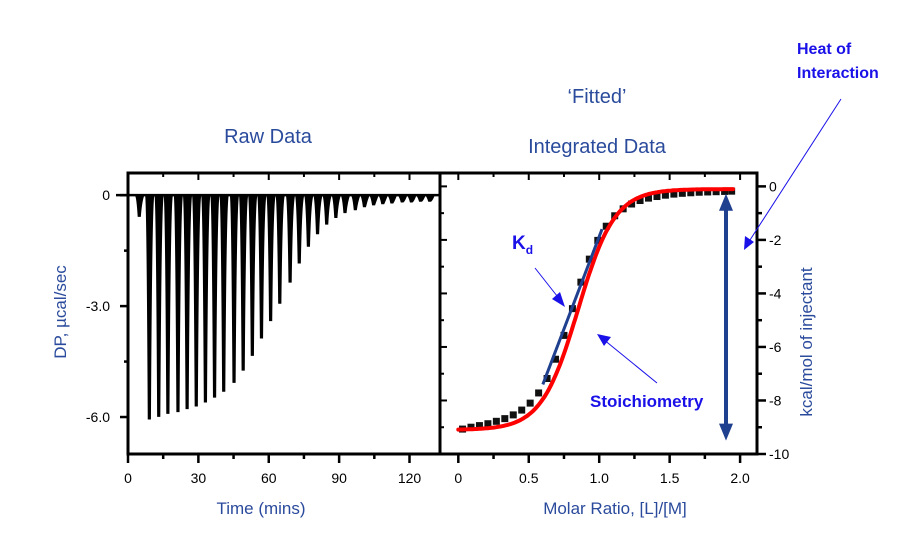 This screenshot has width=920, height=550. I want to click on raw-data-title: Raw Data, so click(268, 137).